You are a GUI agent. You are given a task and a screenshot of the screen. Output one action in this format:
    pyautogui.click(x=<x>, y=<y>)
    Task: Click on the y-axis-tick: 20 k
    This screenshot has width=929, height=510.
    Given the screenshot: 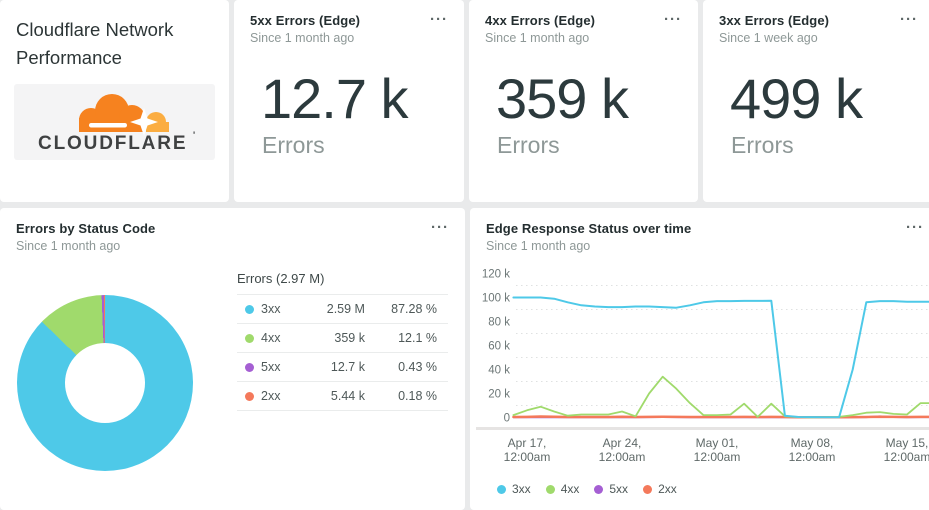 What is the action you would take?
    pyautogui.click(x=499, y=395)
    